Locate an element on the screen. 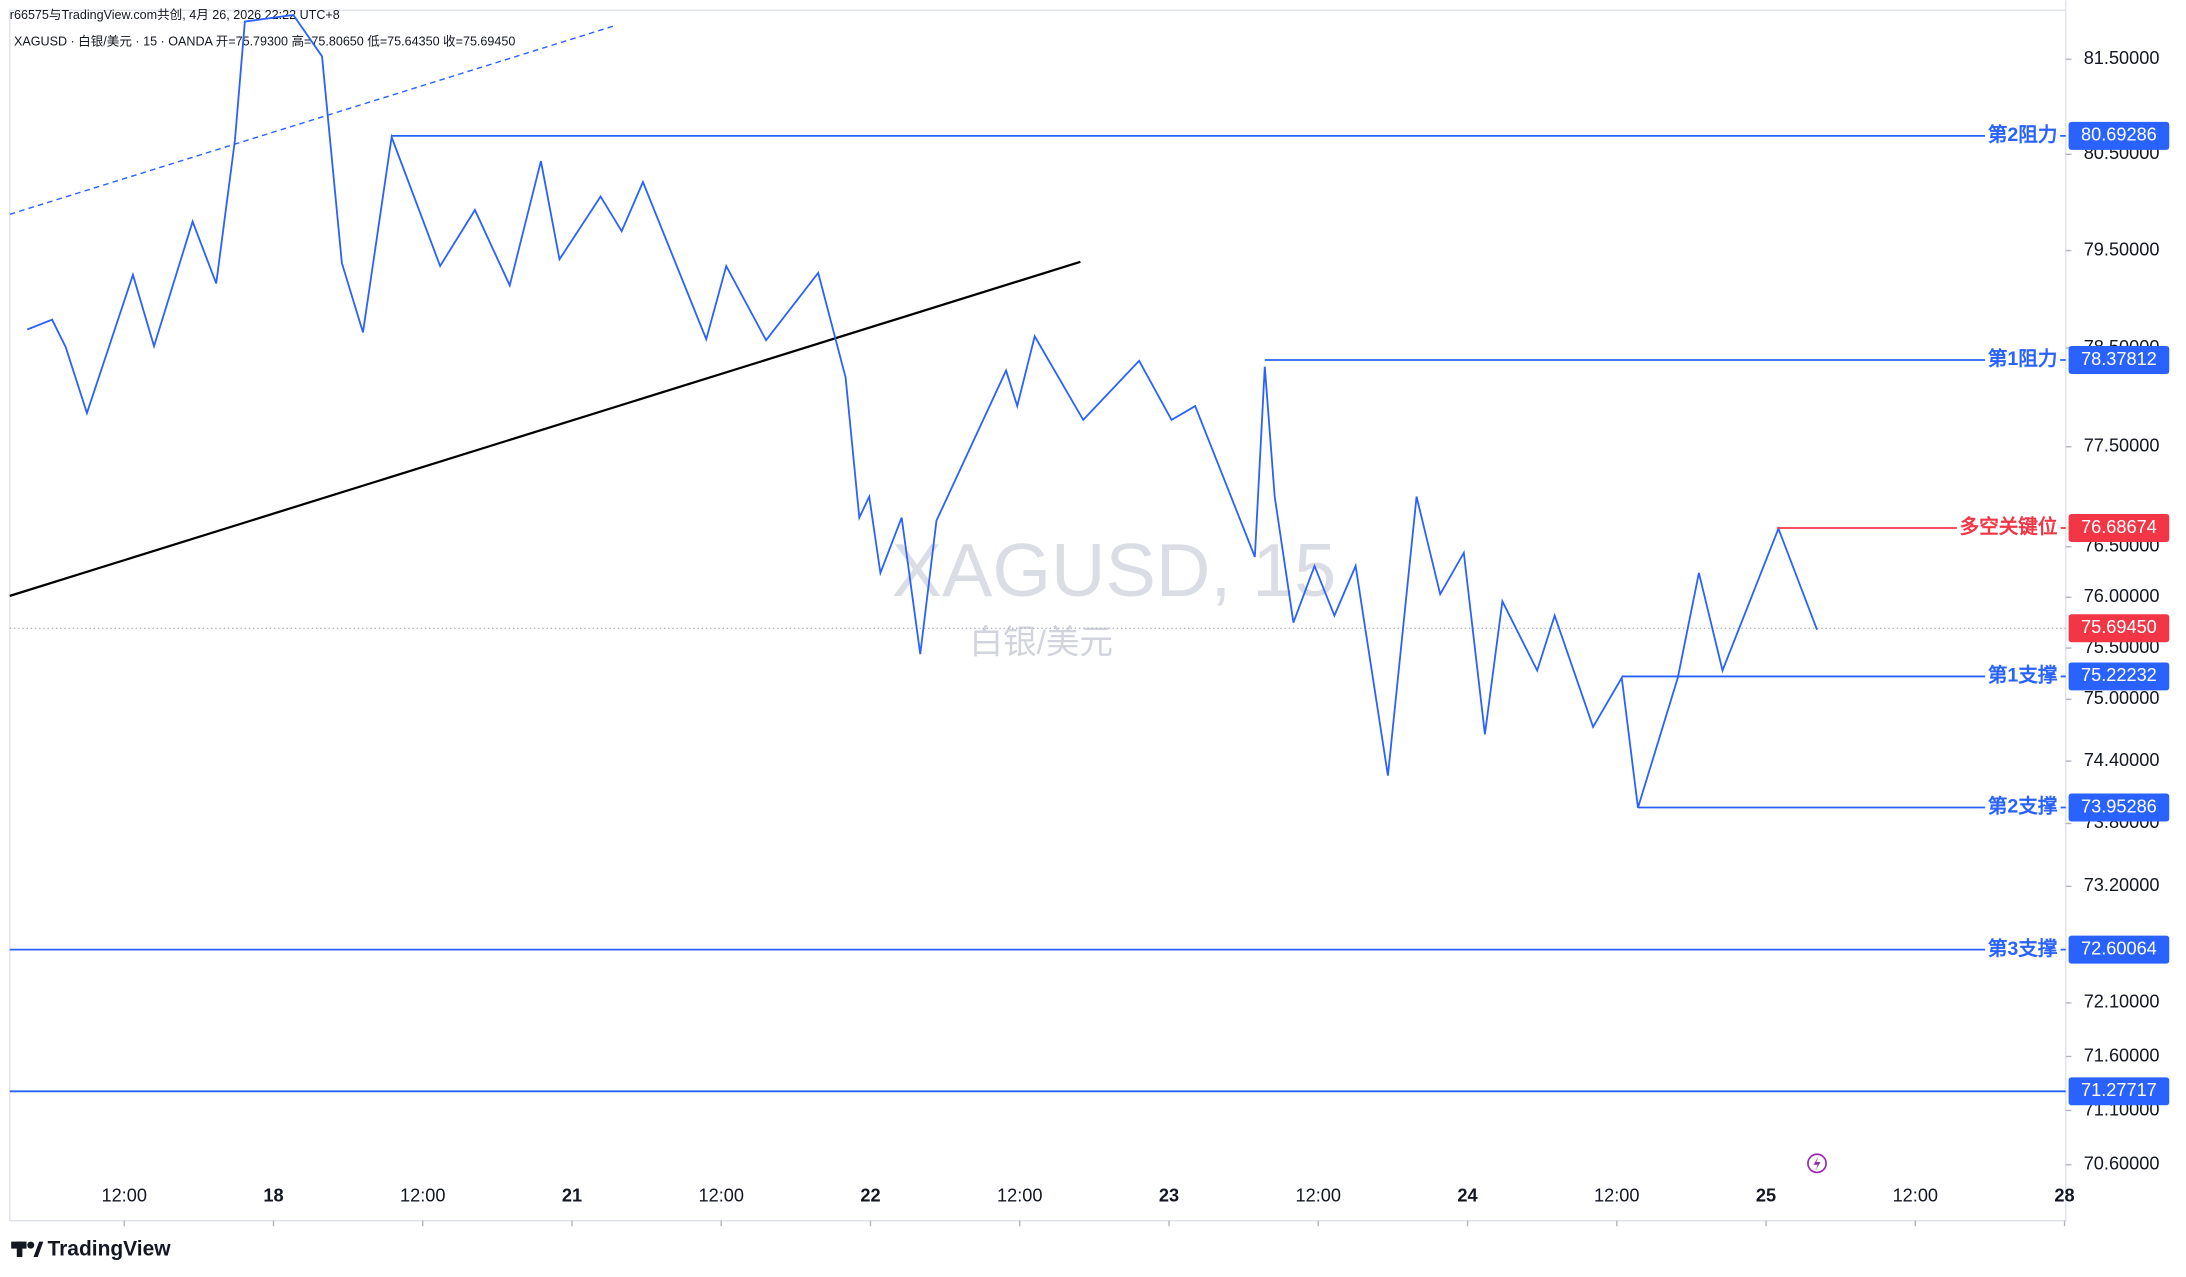 This screenshot has width=2186, height=1277. watermark-symbol: XAGUSD, 15 is located at coordinates (1114, 570).